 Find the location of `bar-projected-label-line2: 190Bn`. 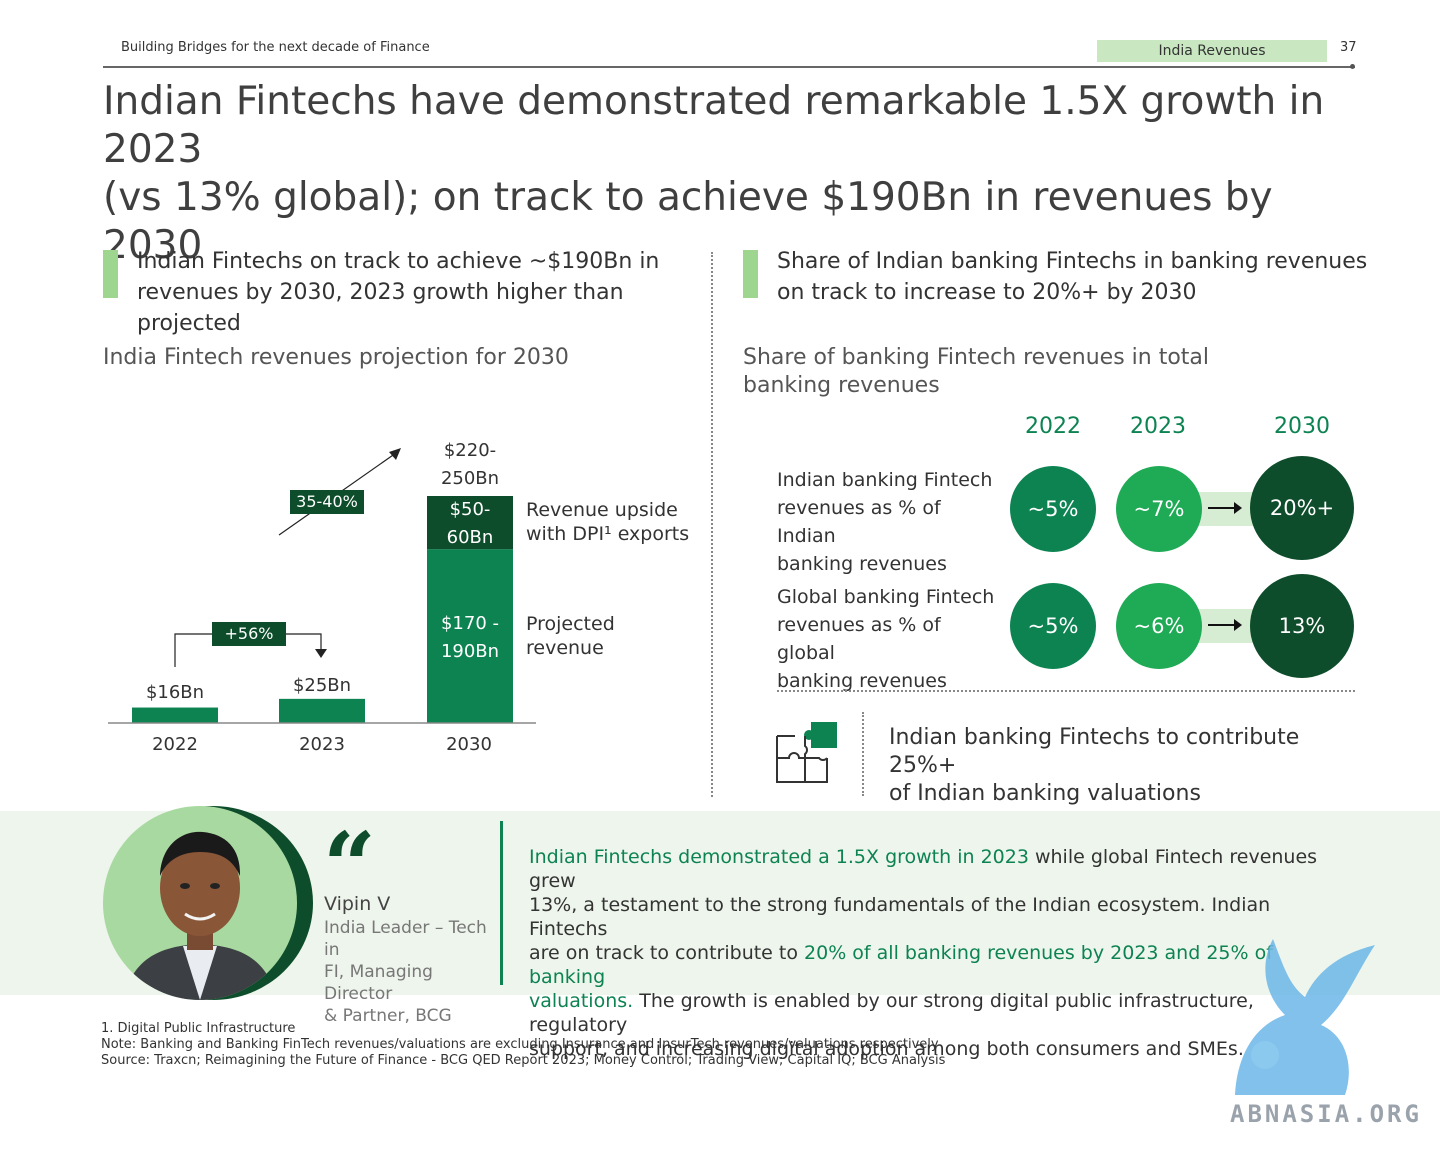

bar-projected-label-line2: 190Bn is located at coordinates (470, 651).